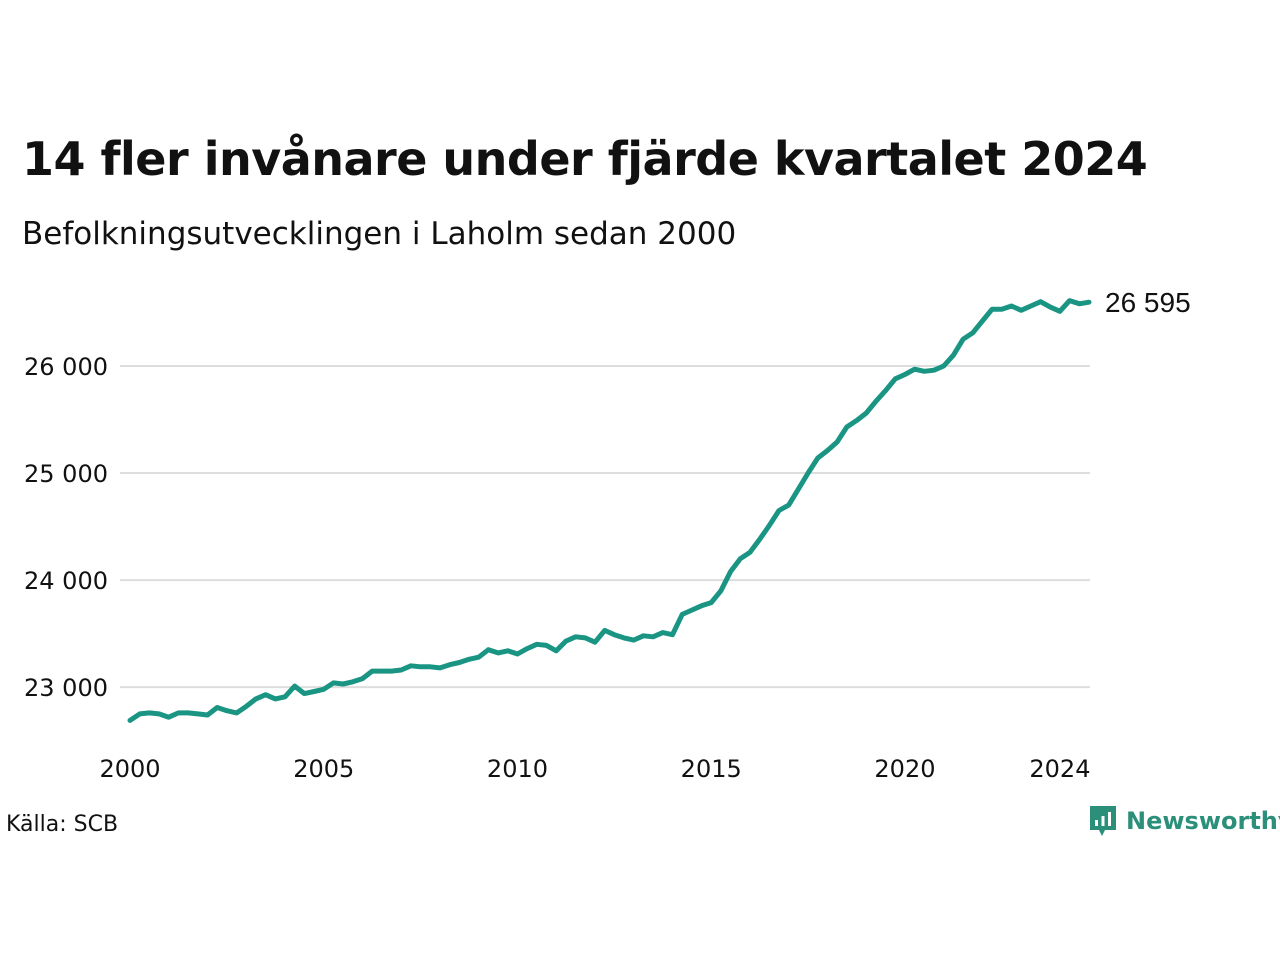 This screenshot has height=960, width=1280. What do you see at coordinates (1059, 769) in the screenshot?
I see `x-tick-label: 2024` at bounding box center [1059, 769].